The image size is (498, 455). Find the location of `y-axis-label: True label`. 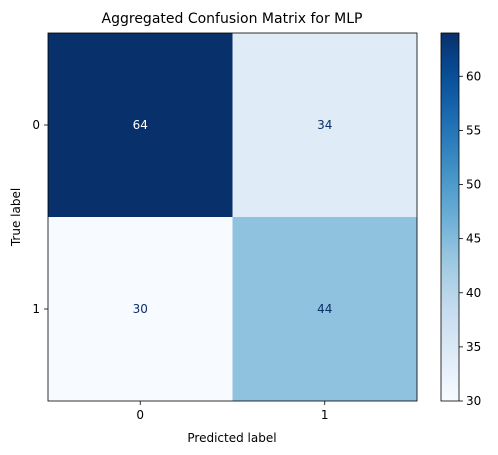

y-axis-label: True label is located at coordinates (16, 217).